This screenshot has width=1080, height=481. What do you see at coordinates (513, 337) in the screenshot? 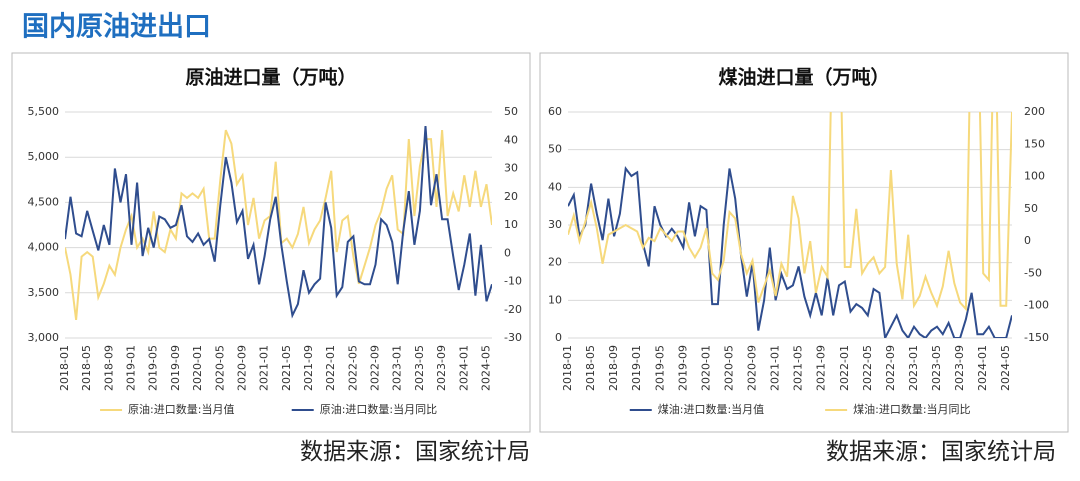
I see `y2-tick-label: -30` at bounding box center [513, 337].